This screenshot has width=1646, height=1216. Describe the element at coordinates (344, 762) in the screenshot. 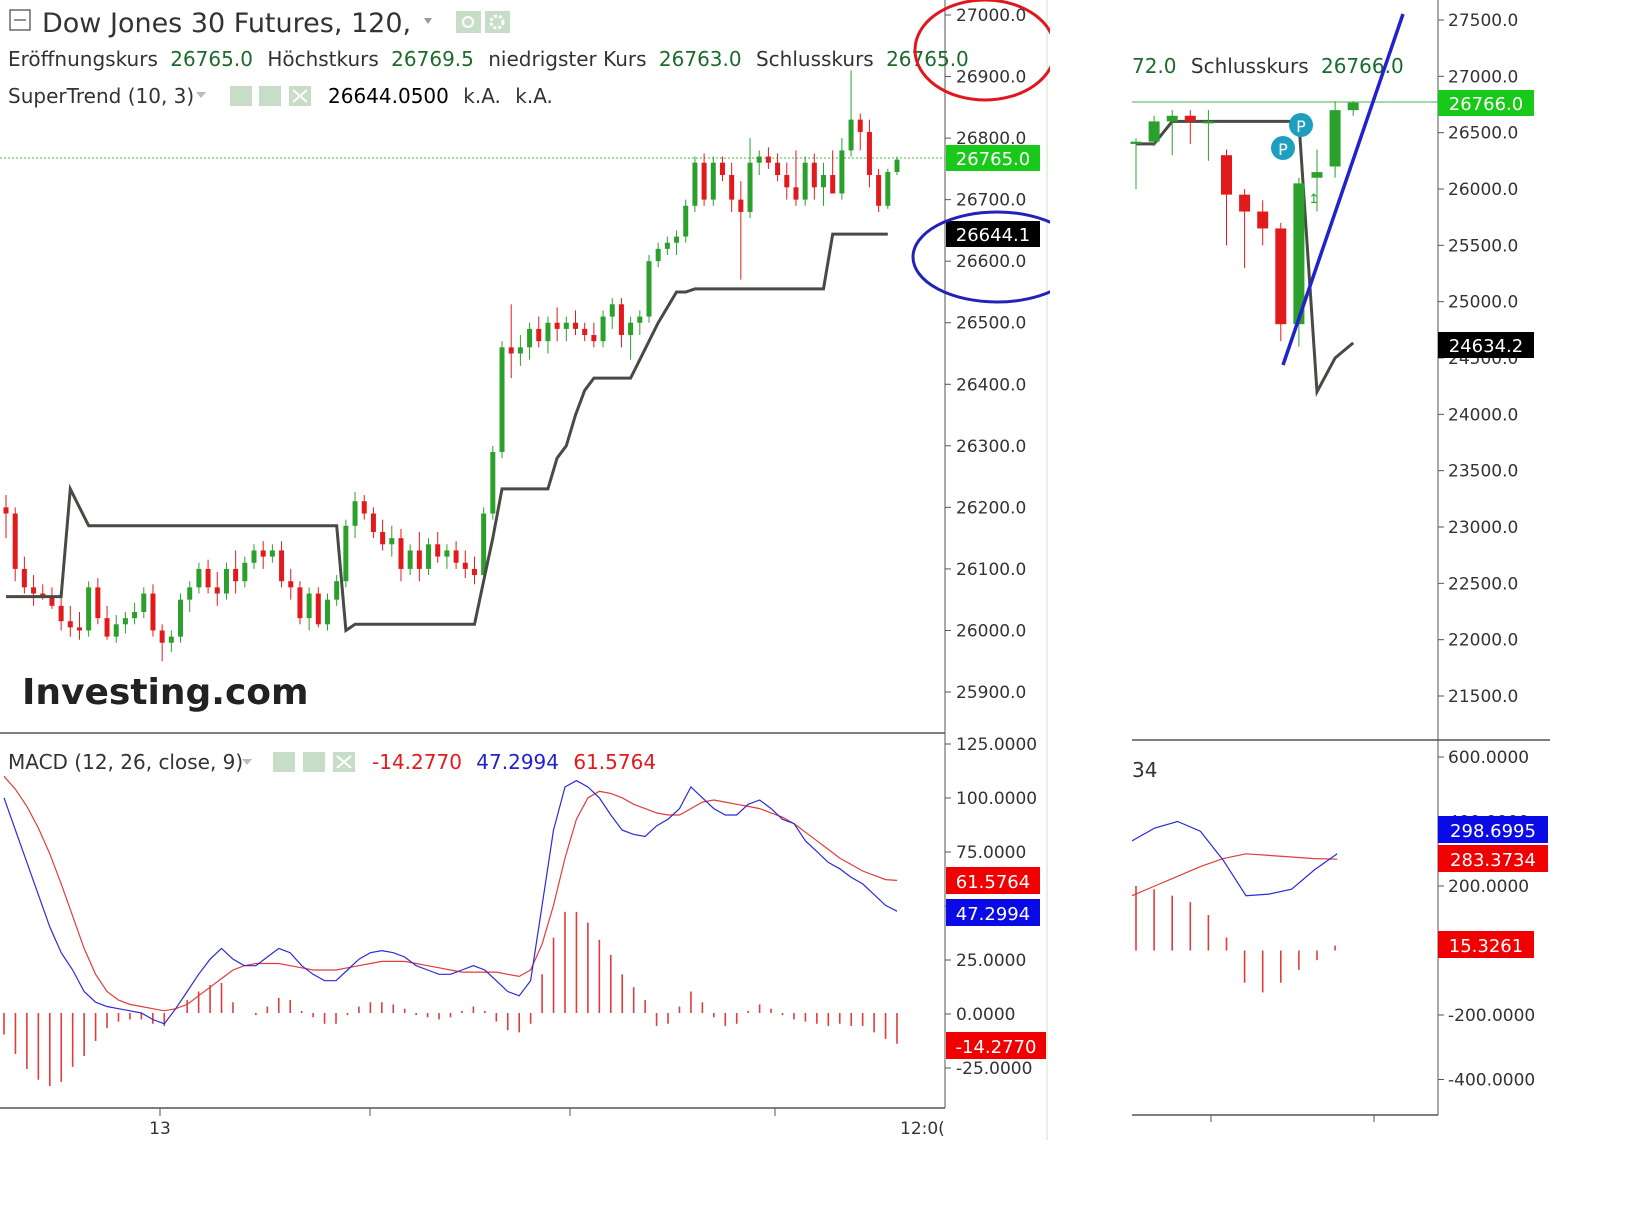

I see `macd-close-icon-x` at that location.